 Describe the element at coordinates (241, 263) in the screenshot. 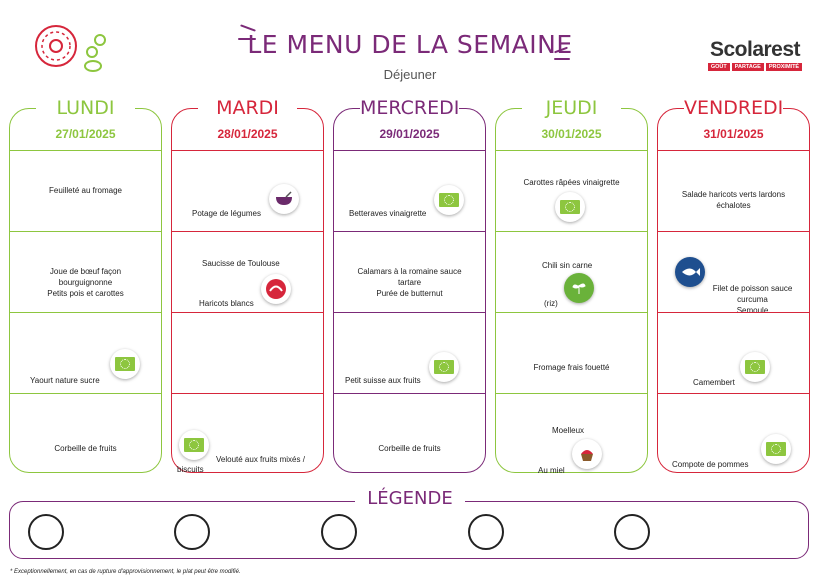

I see `dish-text: Saucisse de Toulouse` at that location.